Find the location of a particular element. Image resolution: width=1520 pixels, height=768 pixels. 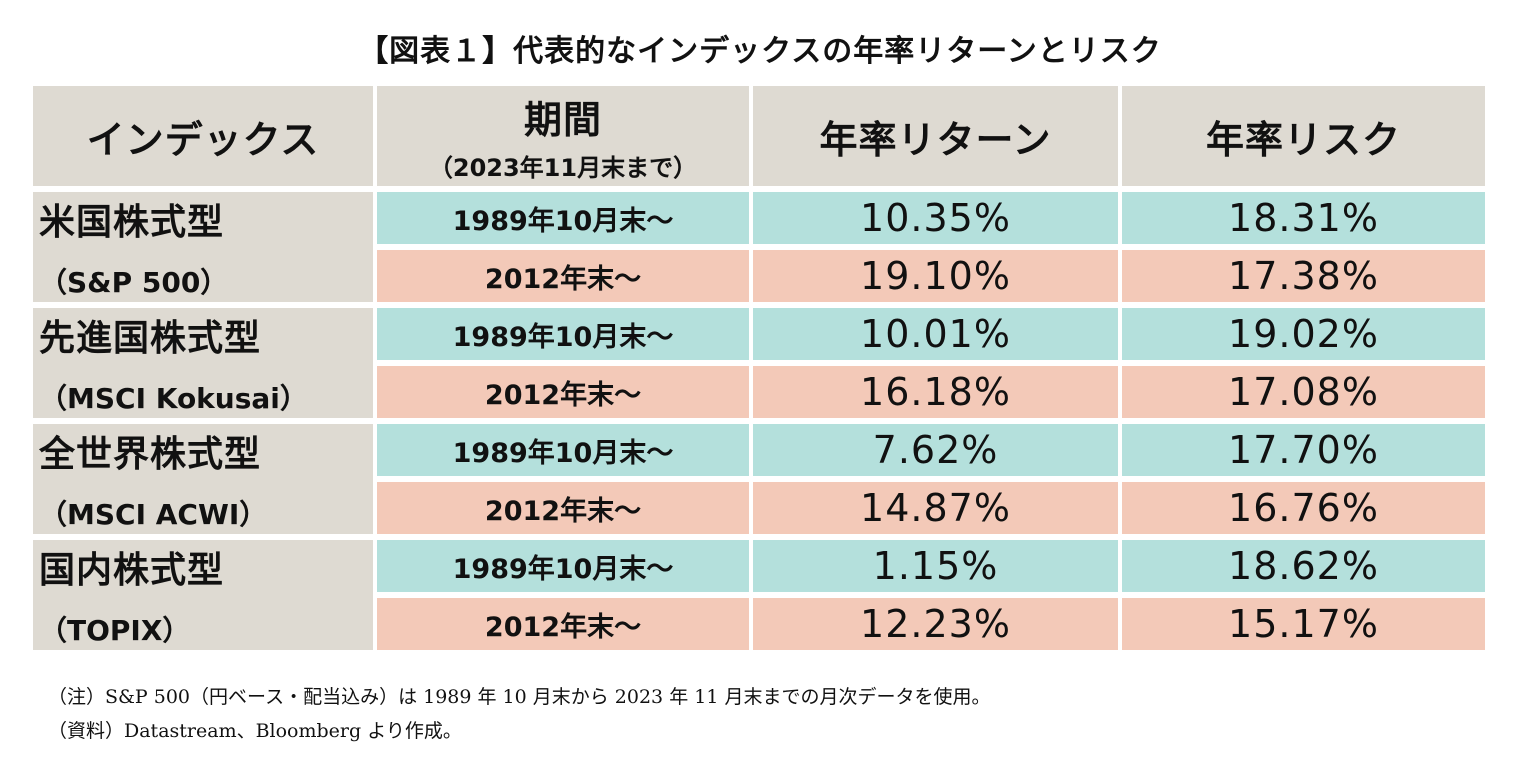

header-period-label: 期間 is located at coordinates (562, 120).